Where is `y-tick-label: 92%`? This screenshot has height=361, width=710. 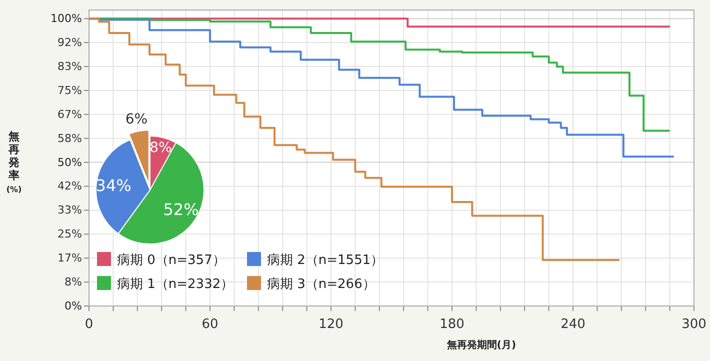
y-tick-label: 92% is located at coordinates (70, 43).